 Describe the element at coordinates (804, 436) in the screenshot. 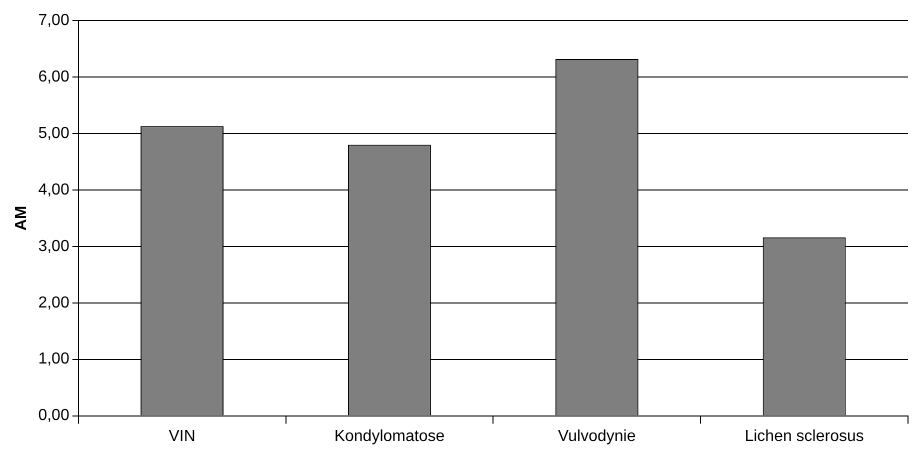

I see `x-tick-label: Lichen sclerosus` at that location.